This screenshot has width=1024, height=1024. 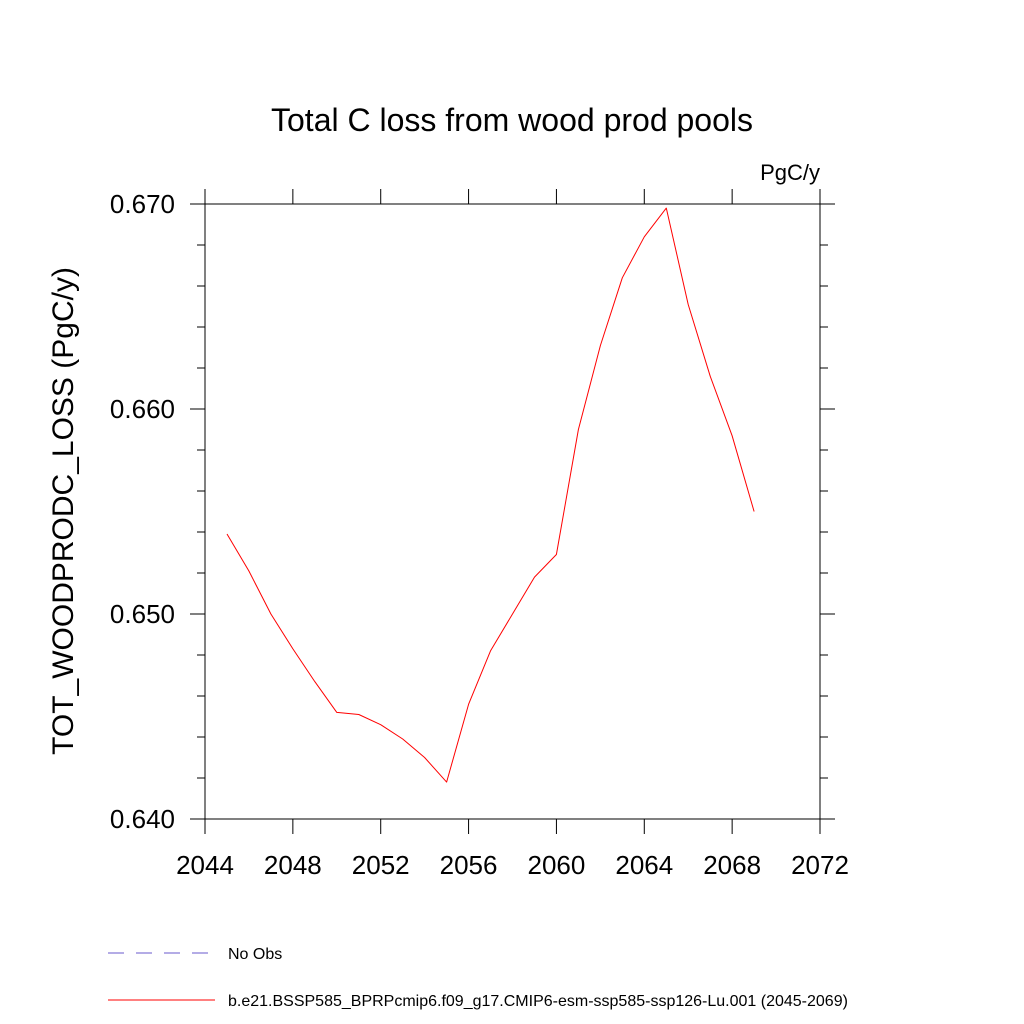 What do you see at coordinates (820, 865) in the screenshot?
I see `x-tick-label: 2072` at bounding box center [820, 865].